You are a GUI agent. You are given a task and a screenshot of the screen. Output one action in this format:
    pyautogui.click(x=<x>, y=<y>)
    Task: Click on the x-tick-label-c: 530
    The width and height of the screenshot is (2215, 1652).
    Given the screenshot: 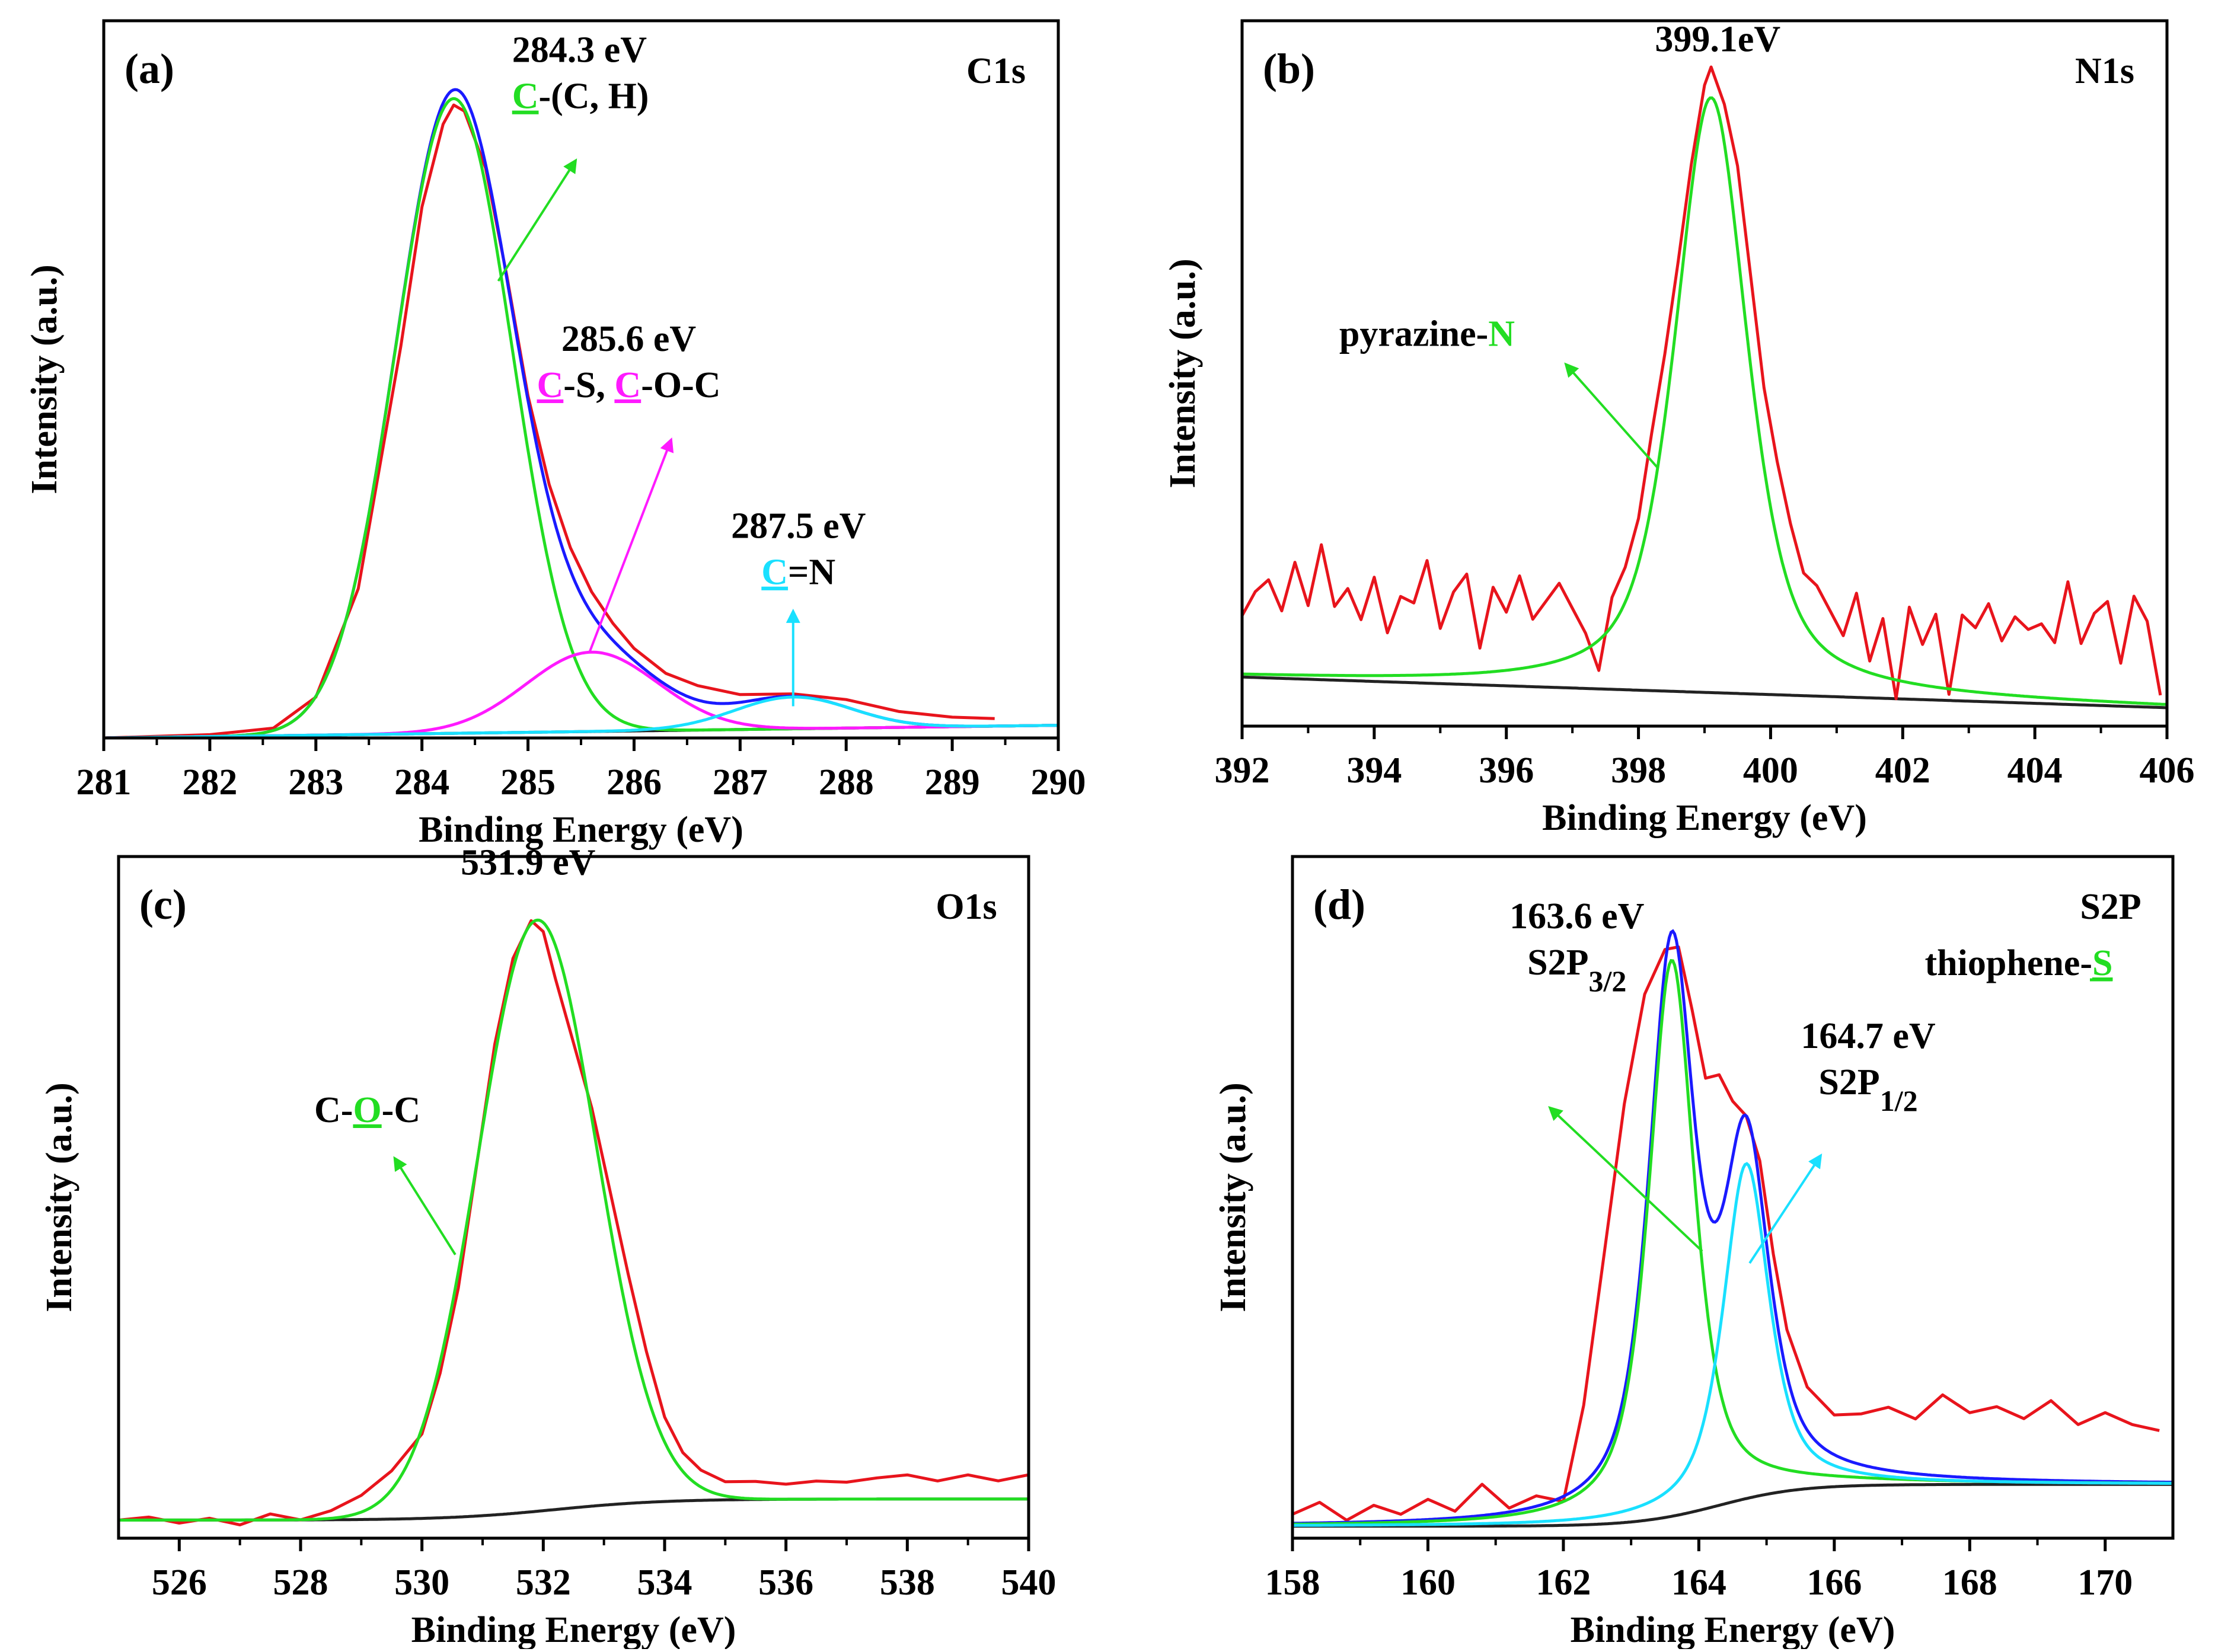 What is the action you would take?
    pyautogui.click(x=421, y=1582)
    